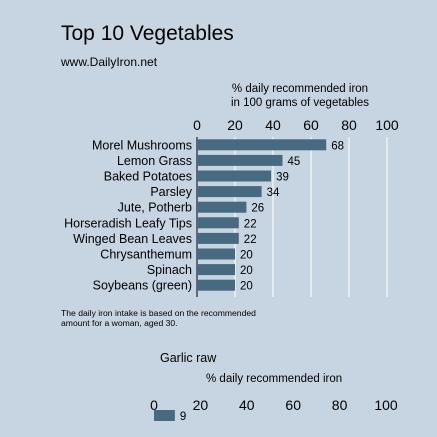 The width and height of the screenshot is (437, 437). What do you see at coordinates (128, 223) in the screenshot?
I see `category-label: Horseradish Leafy Tips` at bounding box center [128, 223].